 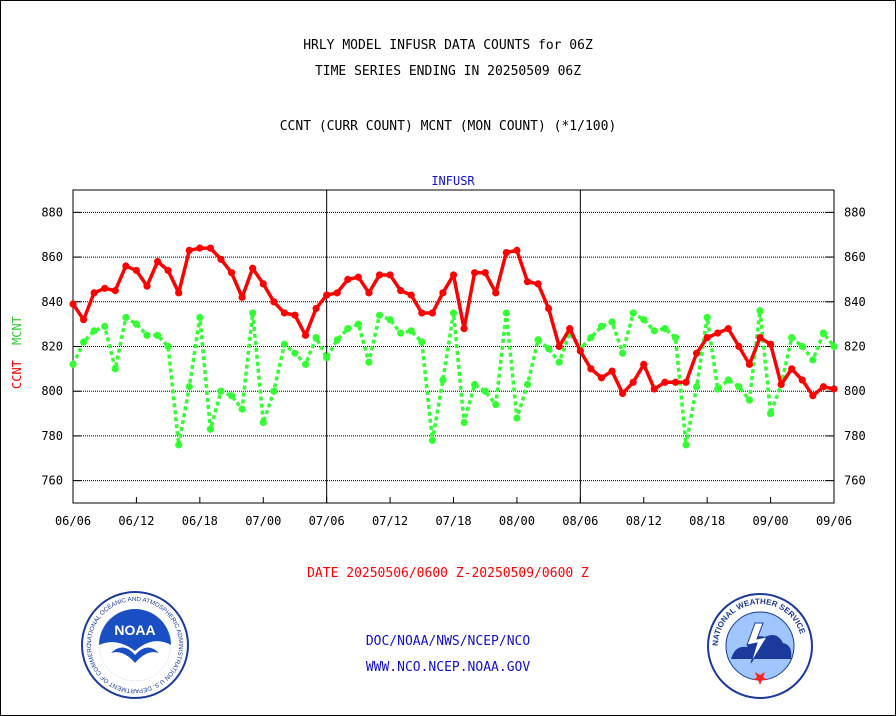 I want to click on x-tick-label: 07/00, so click(x=263, y=521).